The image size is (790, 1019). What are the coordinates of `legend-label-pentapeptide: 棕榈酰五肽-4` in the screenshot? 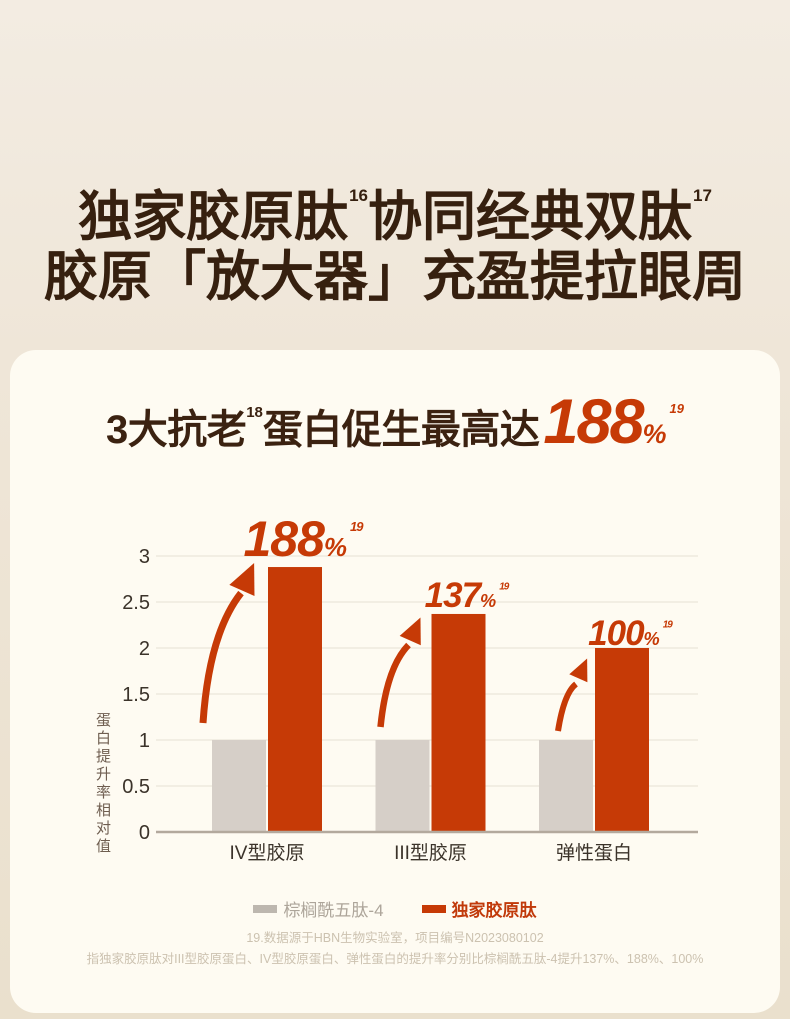 It's located at (333, 910).